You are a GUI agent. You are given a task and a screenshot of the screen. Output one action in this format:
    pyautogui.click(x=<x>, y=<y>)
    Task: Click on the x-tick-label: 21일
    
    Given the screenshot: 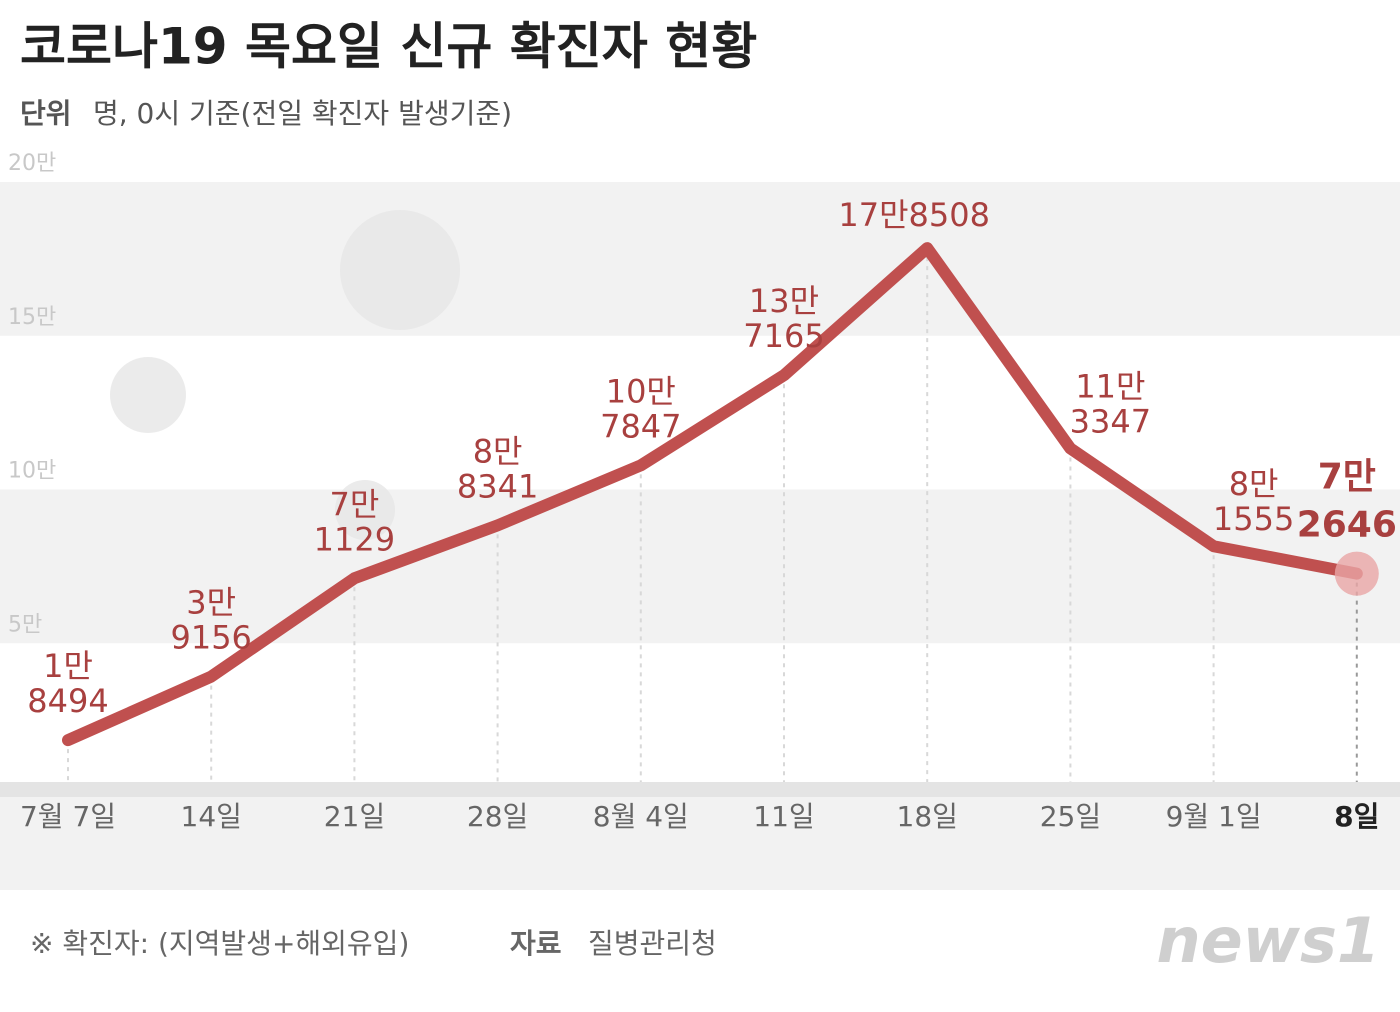 What is the action you would take?
    pyautogui.click(x=354, y=816)
    